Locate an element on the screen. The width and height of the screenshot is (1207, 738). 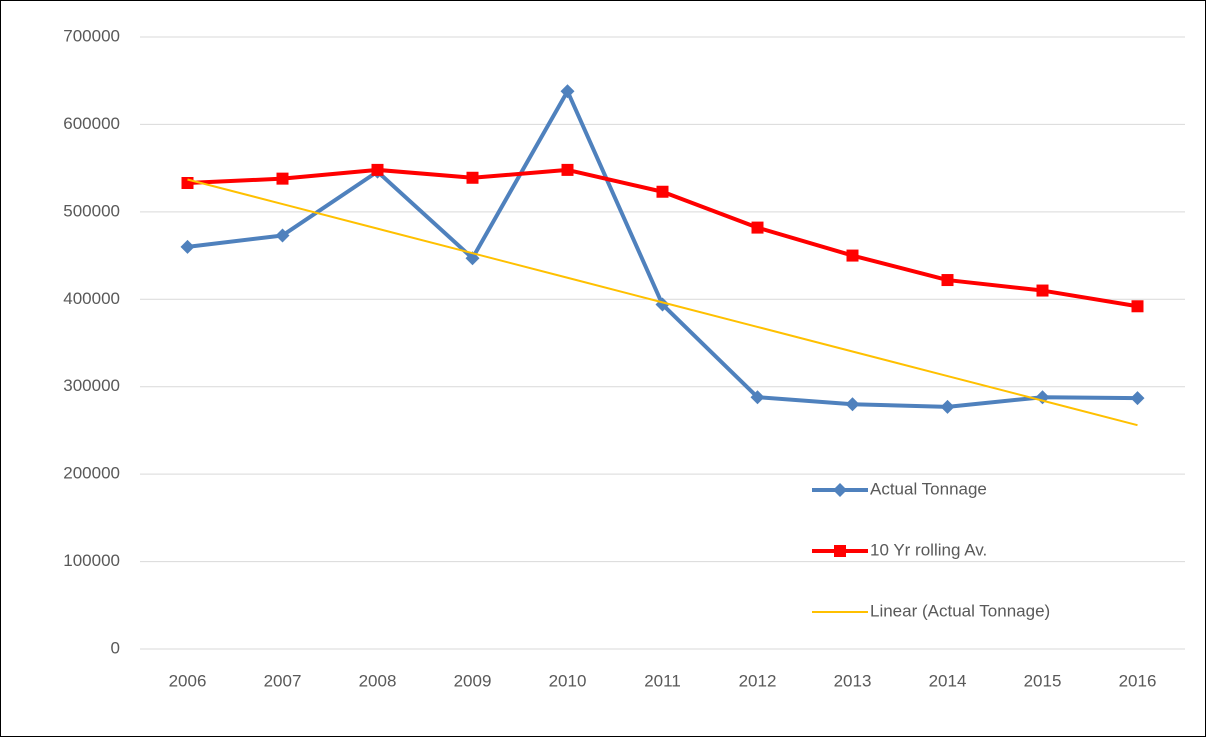
y-tick-label: 400000 is located at coordinates (91, 298).